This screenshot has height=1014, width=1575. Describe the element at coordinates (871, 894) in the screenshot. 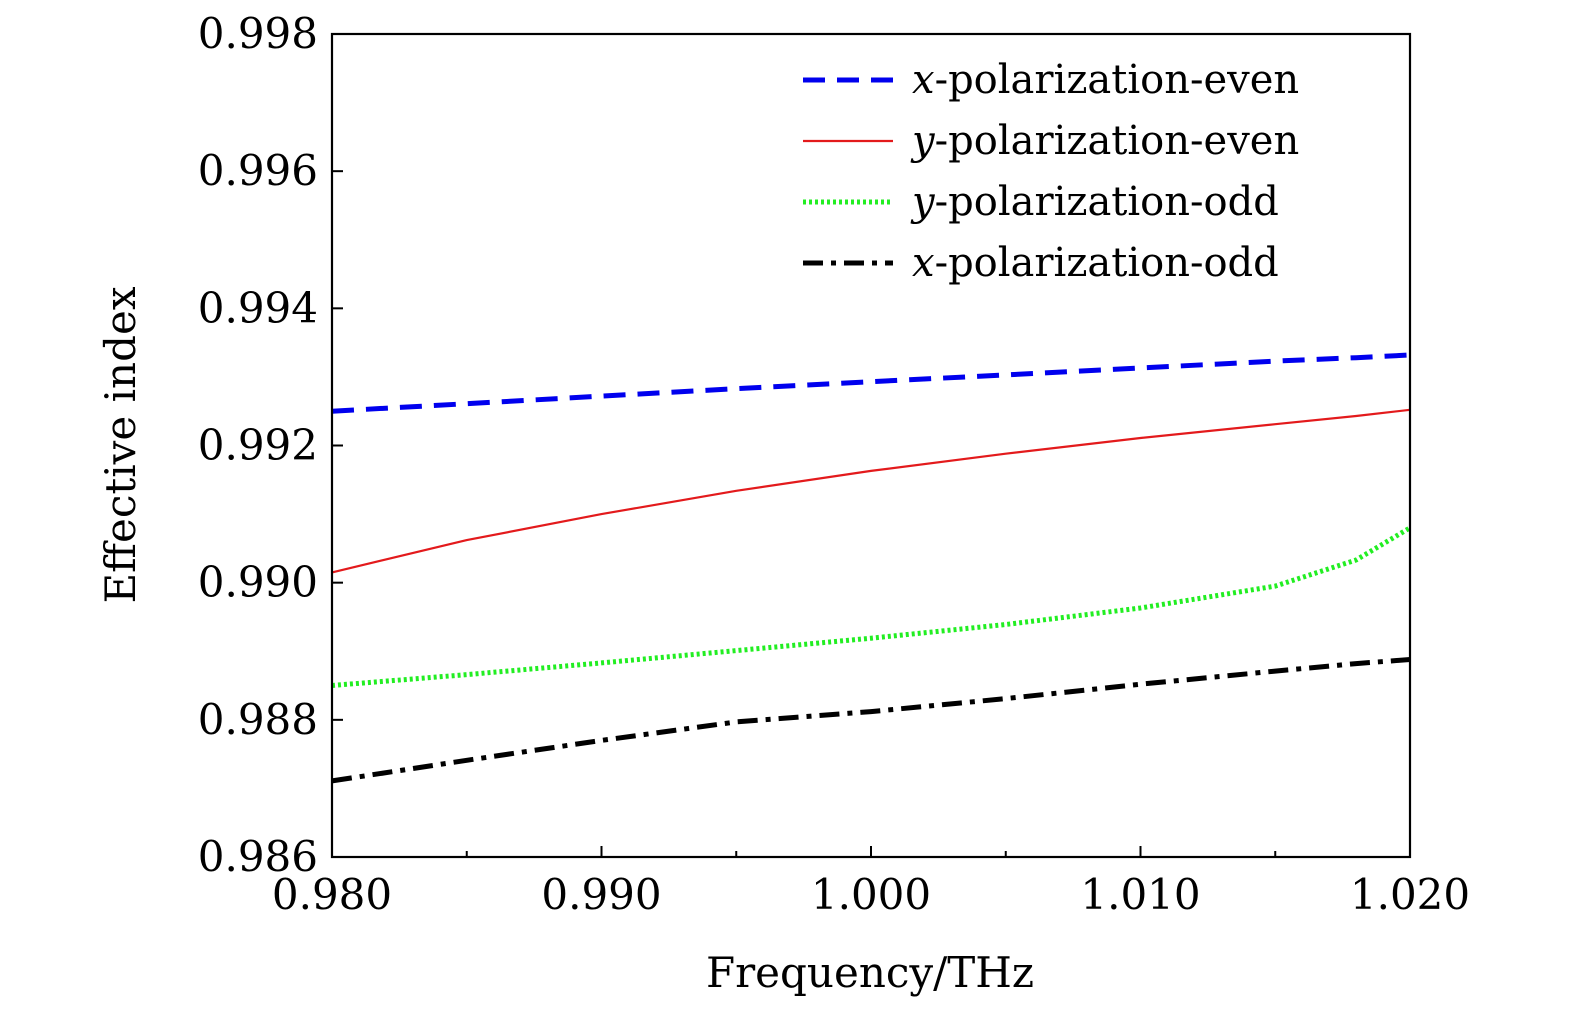

I see `x-tick-label: 1.000` at that location.